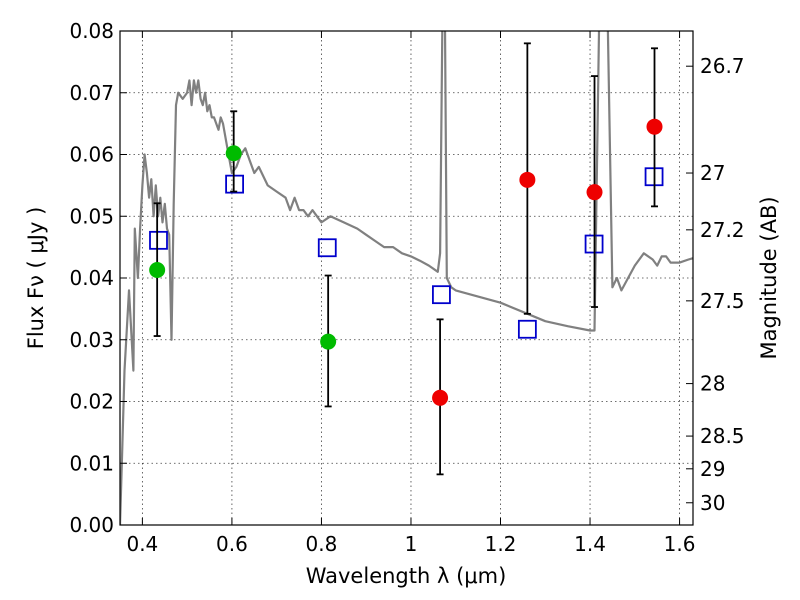 The height and width of the screenshot is (600, 800). I want to click on x-tick-label: 0.4, so click(142, 544).